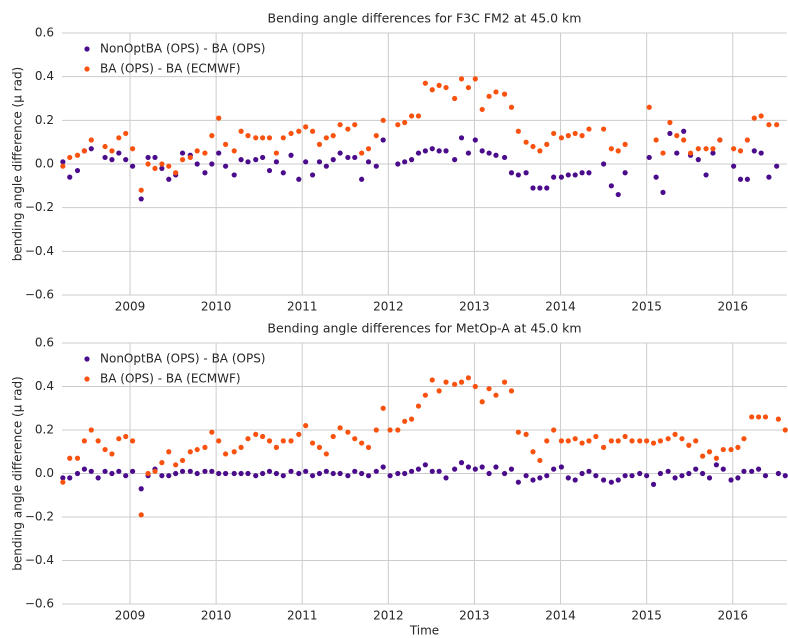  Describe the element at coordinates (302, 616) in the screenshot. I see `x-tick-label: 2011` at that location.